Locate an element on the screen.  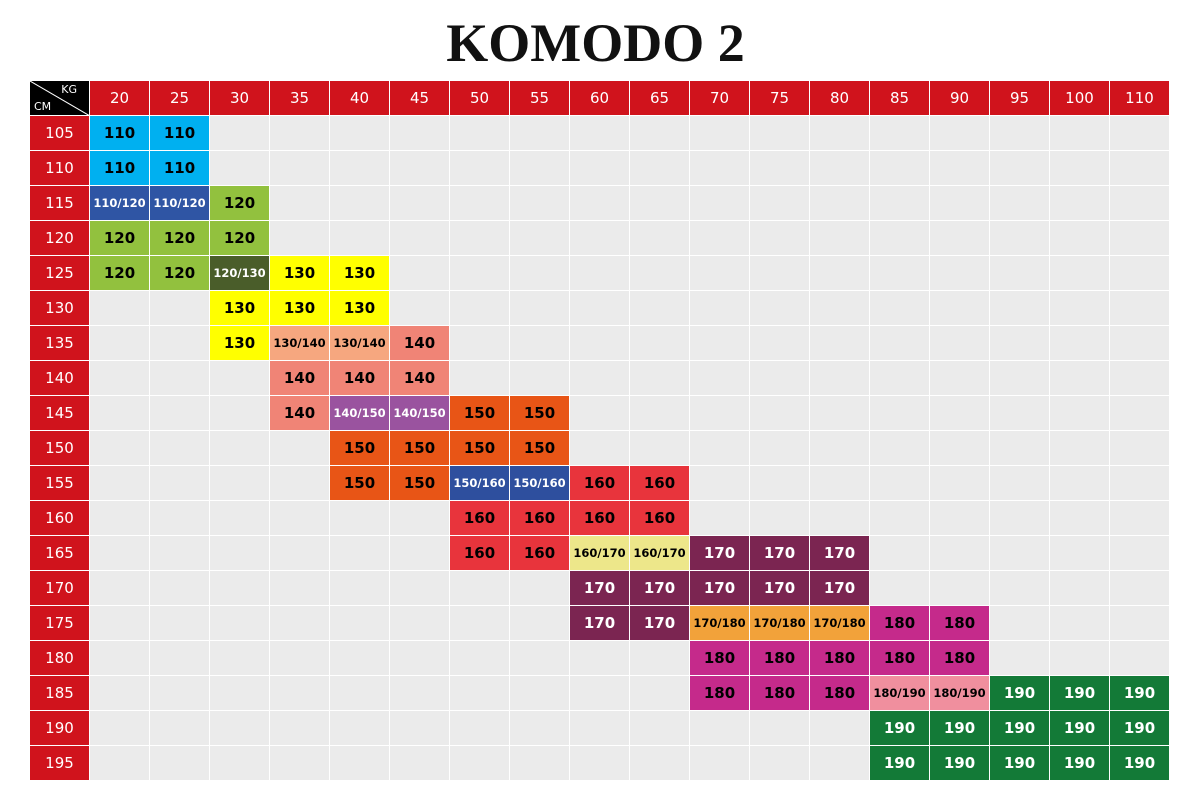
height-header: 180 is located at coordinates (60, 658).